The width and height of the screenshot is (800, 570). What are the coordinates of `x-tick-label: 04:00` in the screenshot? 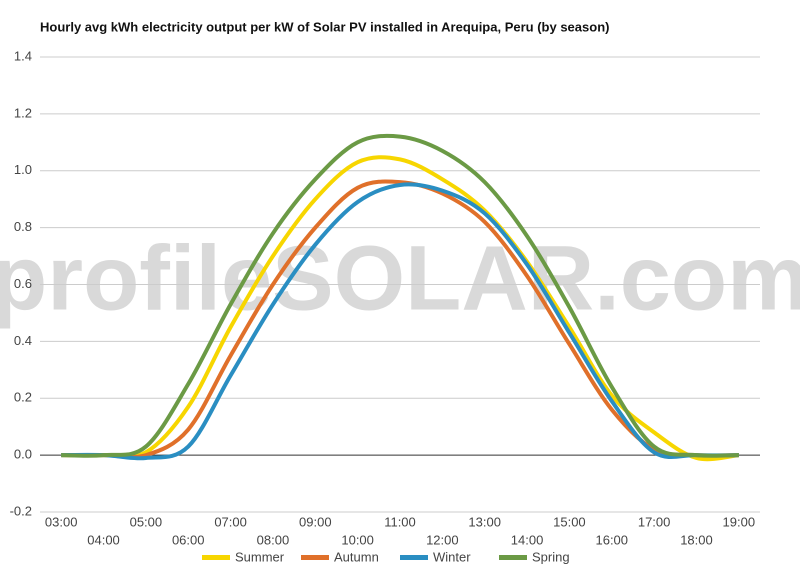 It's located at (103, 539).